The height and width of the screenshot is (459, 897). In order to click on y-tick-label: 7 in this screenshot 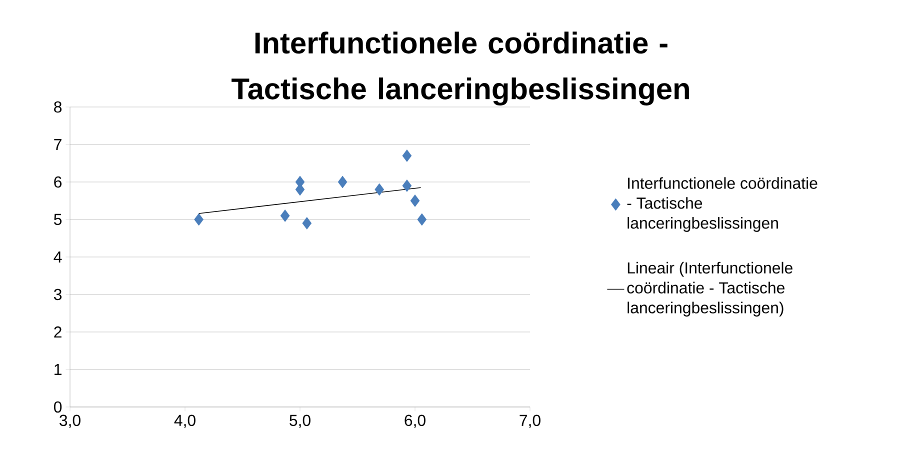, I will do `click(58, 144)`.